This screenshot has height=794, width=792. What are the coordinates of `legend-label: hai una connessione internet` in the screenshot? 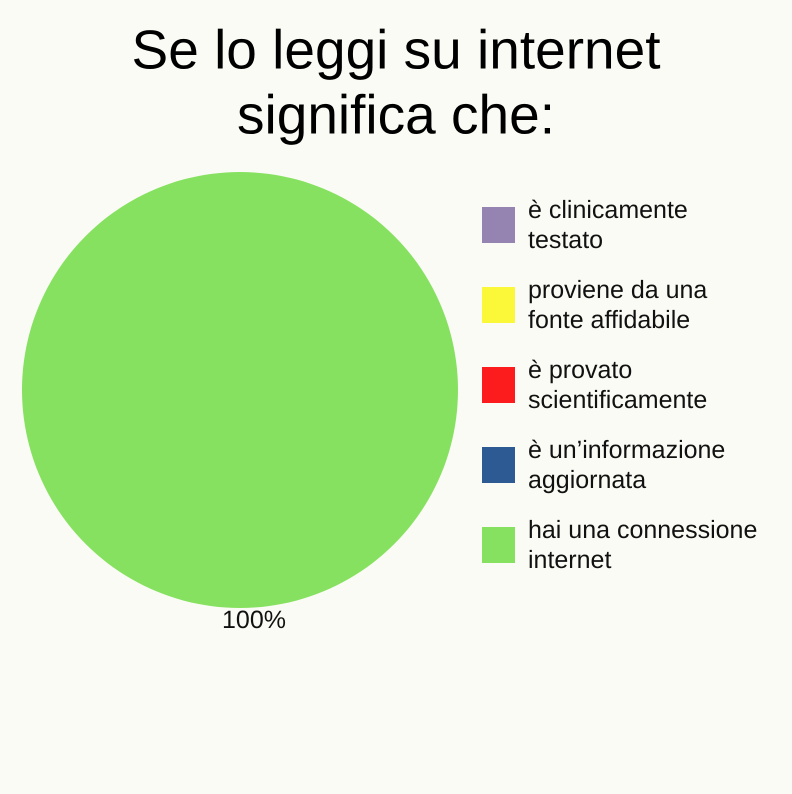 It's located at (643, 545).